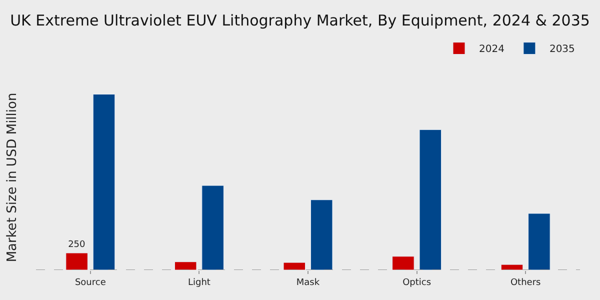 This screenshot has width=600, height=300. I want to click on x-tick-label: Mask, so click(308, 283).